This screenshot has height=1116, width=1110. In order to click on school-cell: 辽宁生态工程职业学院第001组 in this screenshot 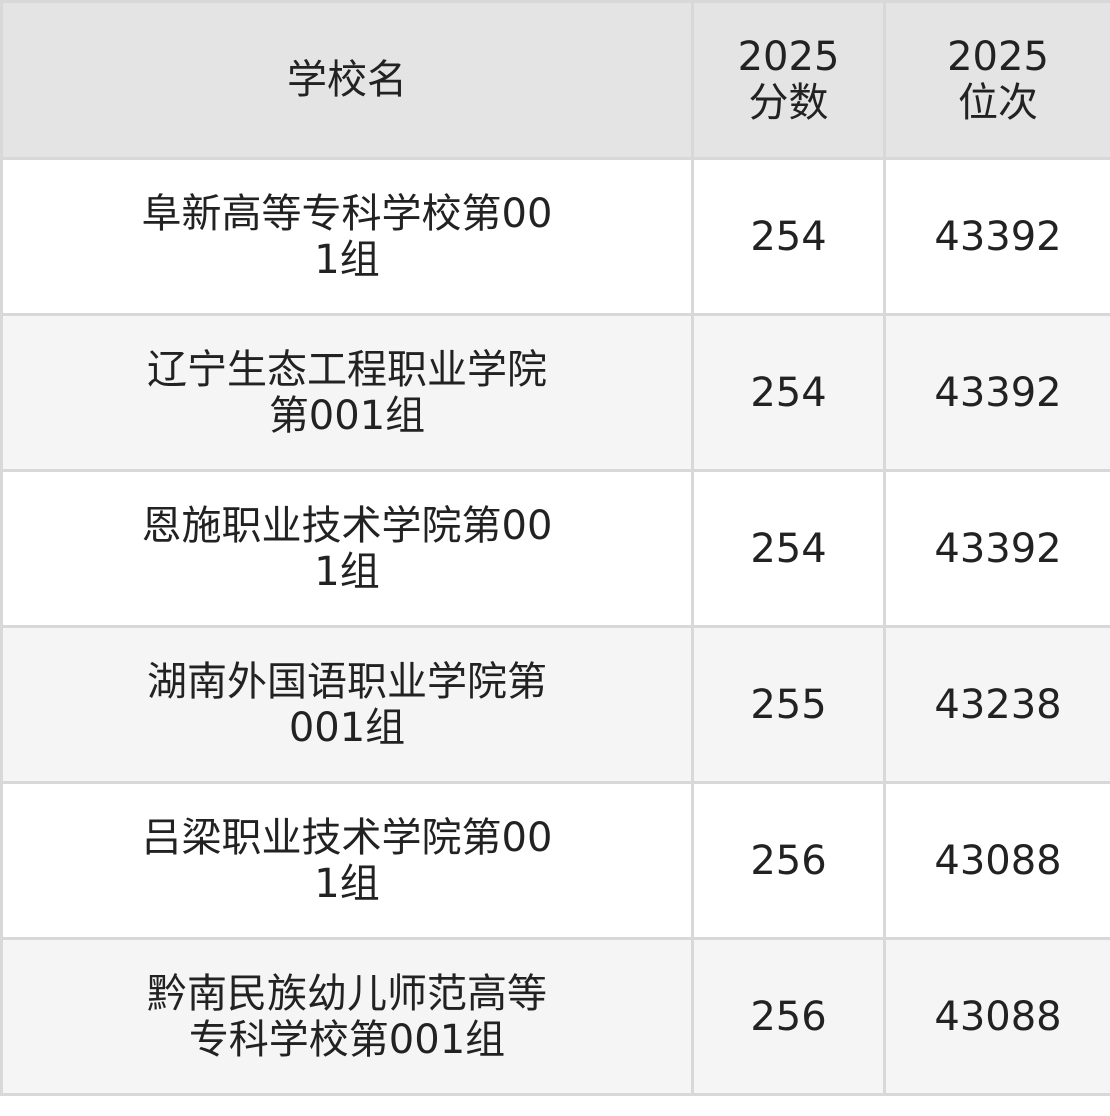, I will do `click(347, 392)`.